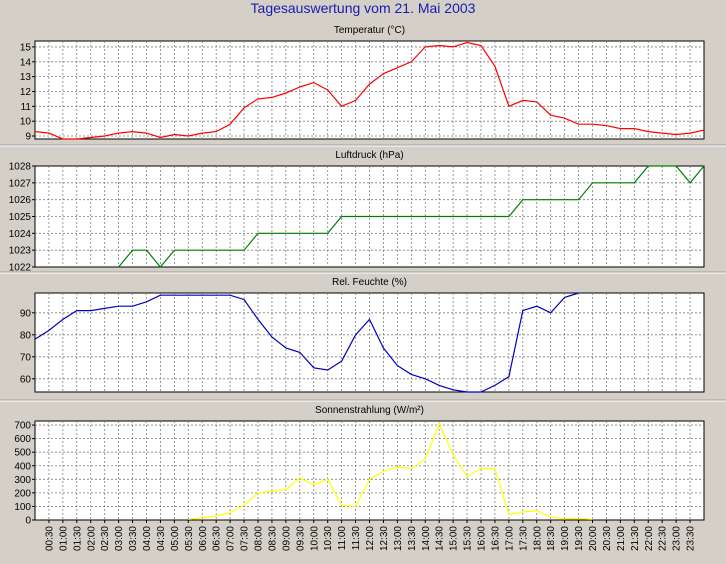  Describe the element at coordinates (105, 538) in the screenshot. I see `x-tick-label: 02:30` at that location.